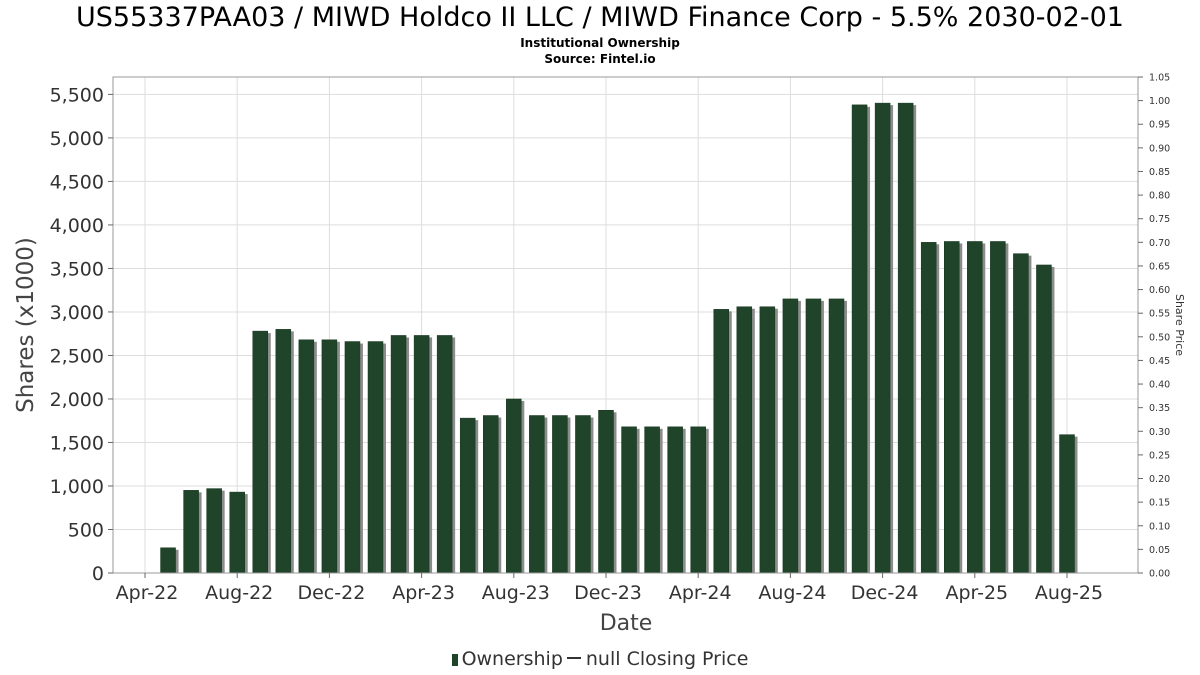 Image resolution: width=1200 pixels, height=675 pixels. I want to click on price-legend-swatch, so click(573, 658).